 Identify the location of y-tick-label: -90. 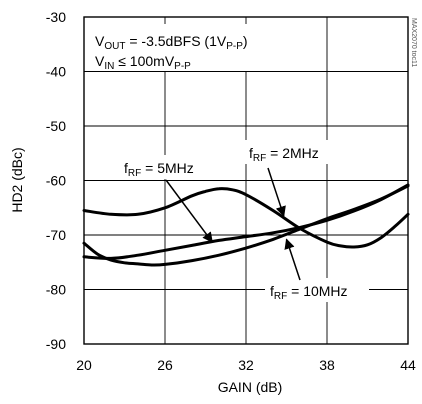
(56, 344).